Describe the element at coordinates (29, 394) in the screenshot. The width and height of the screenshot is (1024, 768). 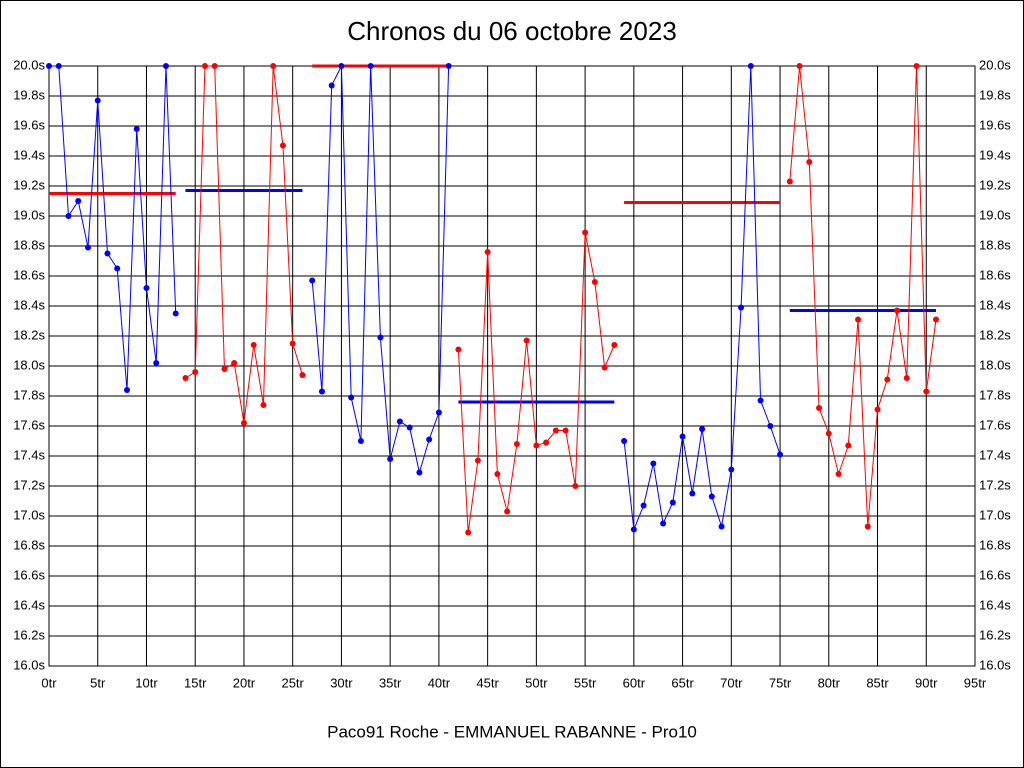
I see `y-tick-label: 17.8s` at that location.